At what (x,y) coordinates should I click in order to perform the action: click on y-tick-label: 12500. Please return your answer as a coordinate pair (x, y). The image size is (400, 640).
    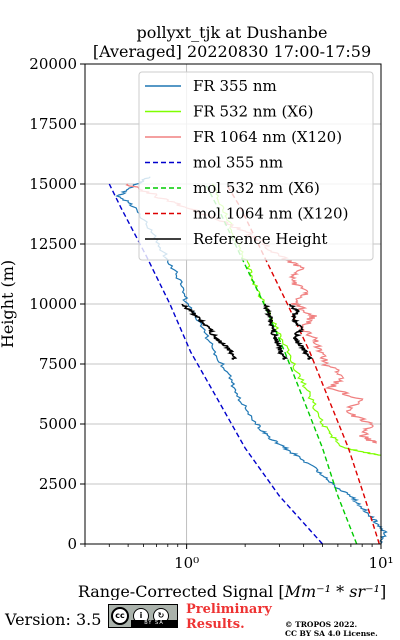
    Looking at the image, I should click on (53, 244).